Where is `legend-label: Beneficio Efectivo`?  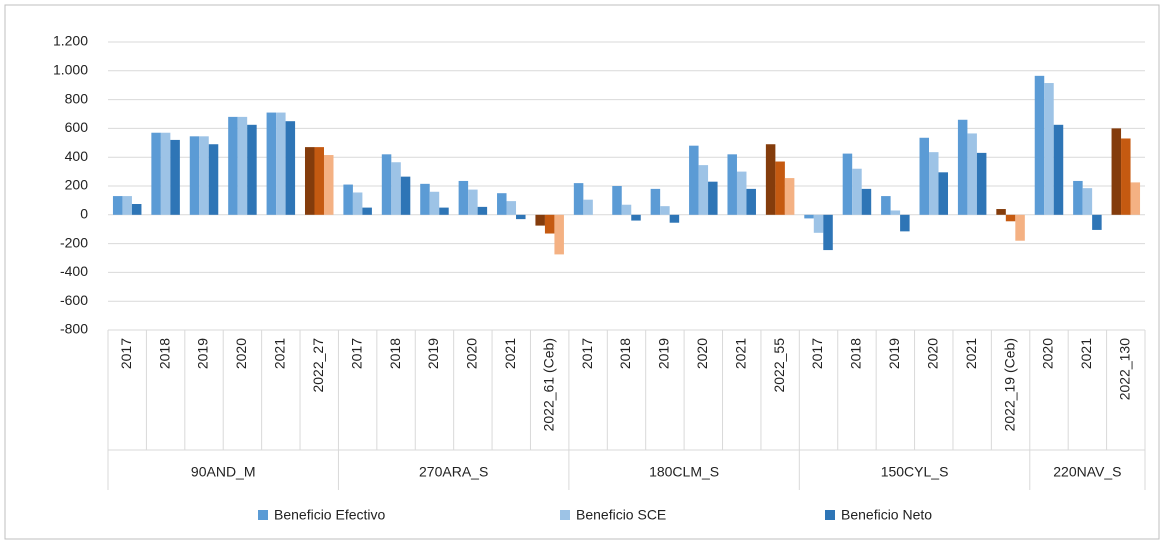 legend-label: Beneficio Efectivo is located at coordinates (329, 515).